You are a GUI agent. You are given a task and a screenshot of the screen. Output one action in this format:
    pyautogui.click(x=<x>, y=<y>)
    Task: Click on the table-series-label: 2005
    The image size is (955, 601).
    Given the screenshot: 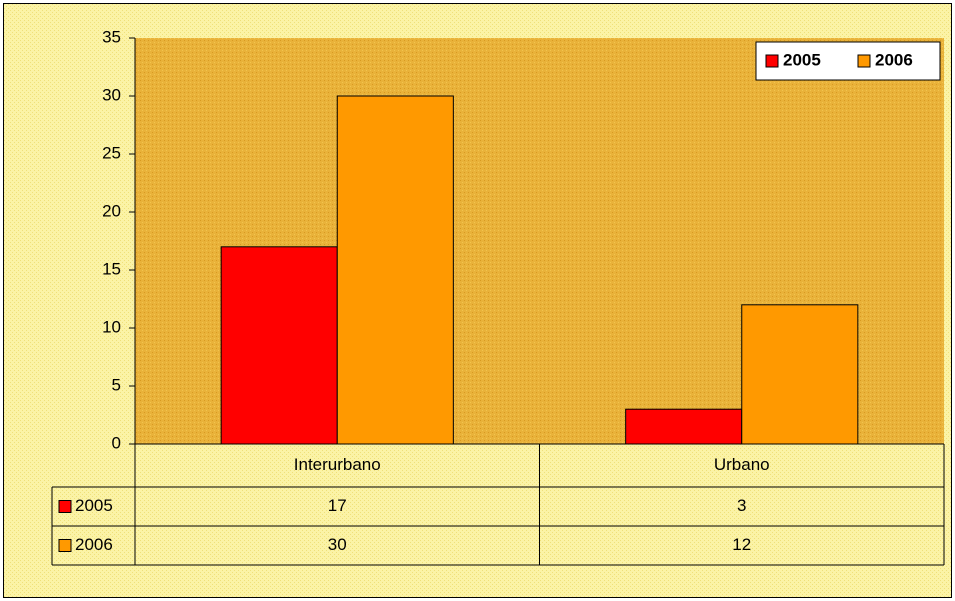 What is the action you would take?
    pyautogui.click(x=94, y=505)
    